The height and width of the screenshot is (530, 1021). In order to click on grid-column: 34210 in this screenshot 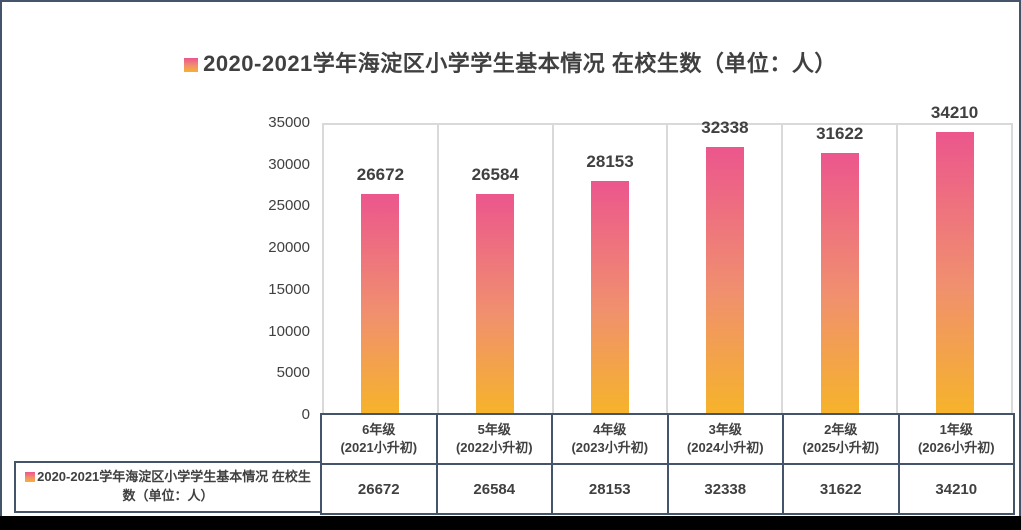, I will do `click(954, 258)`.